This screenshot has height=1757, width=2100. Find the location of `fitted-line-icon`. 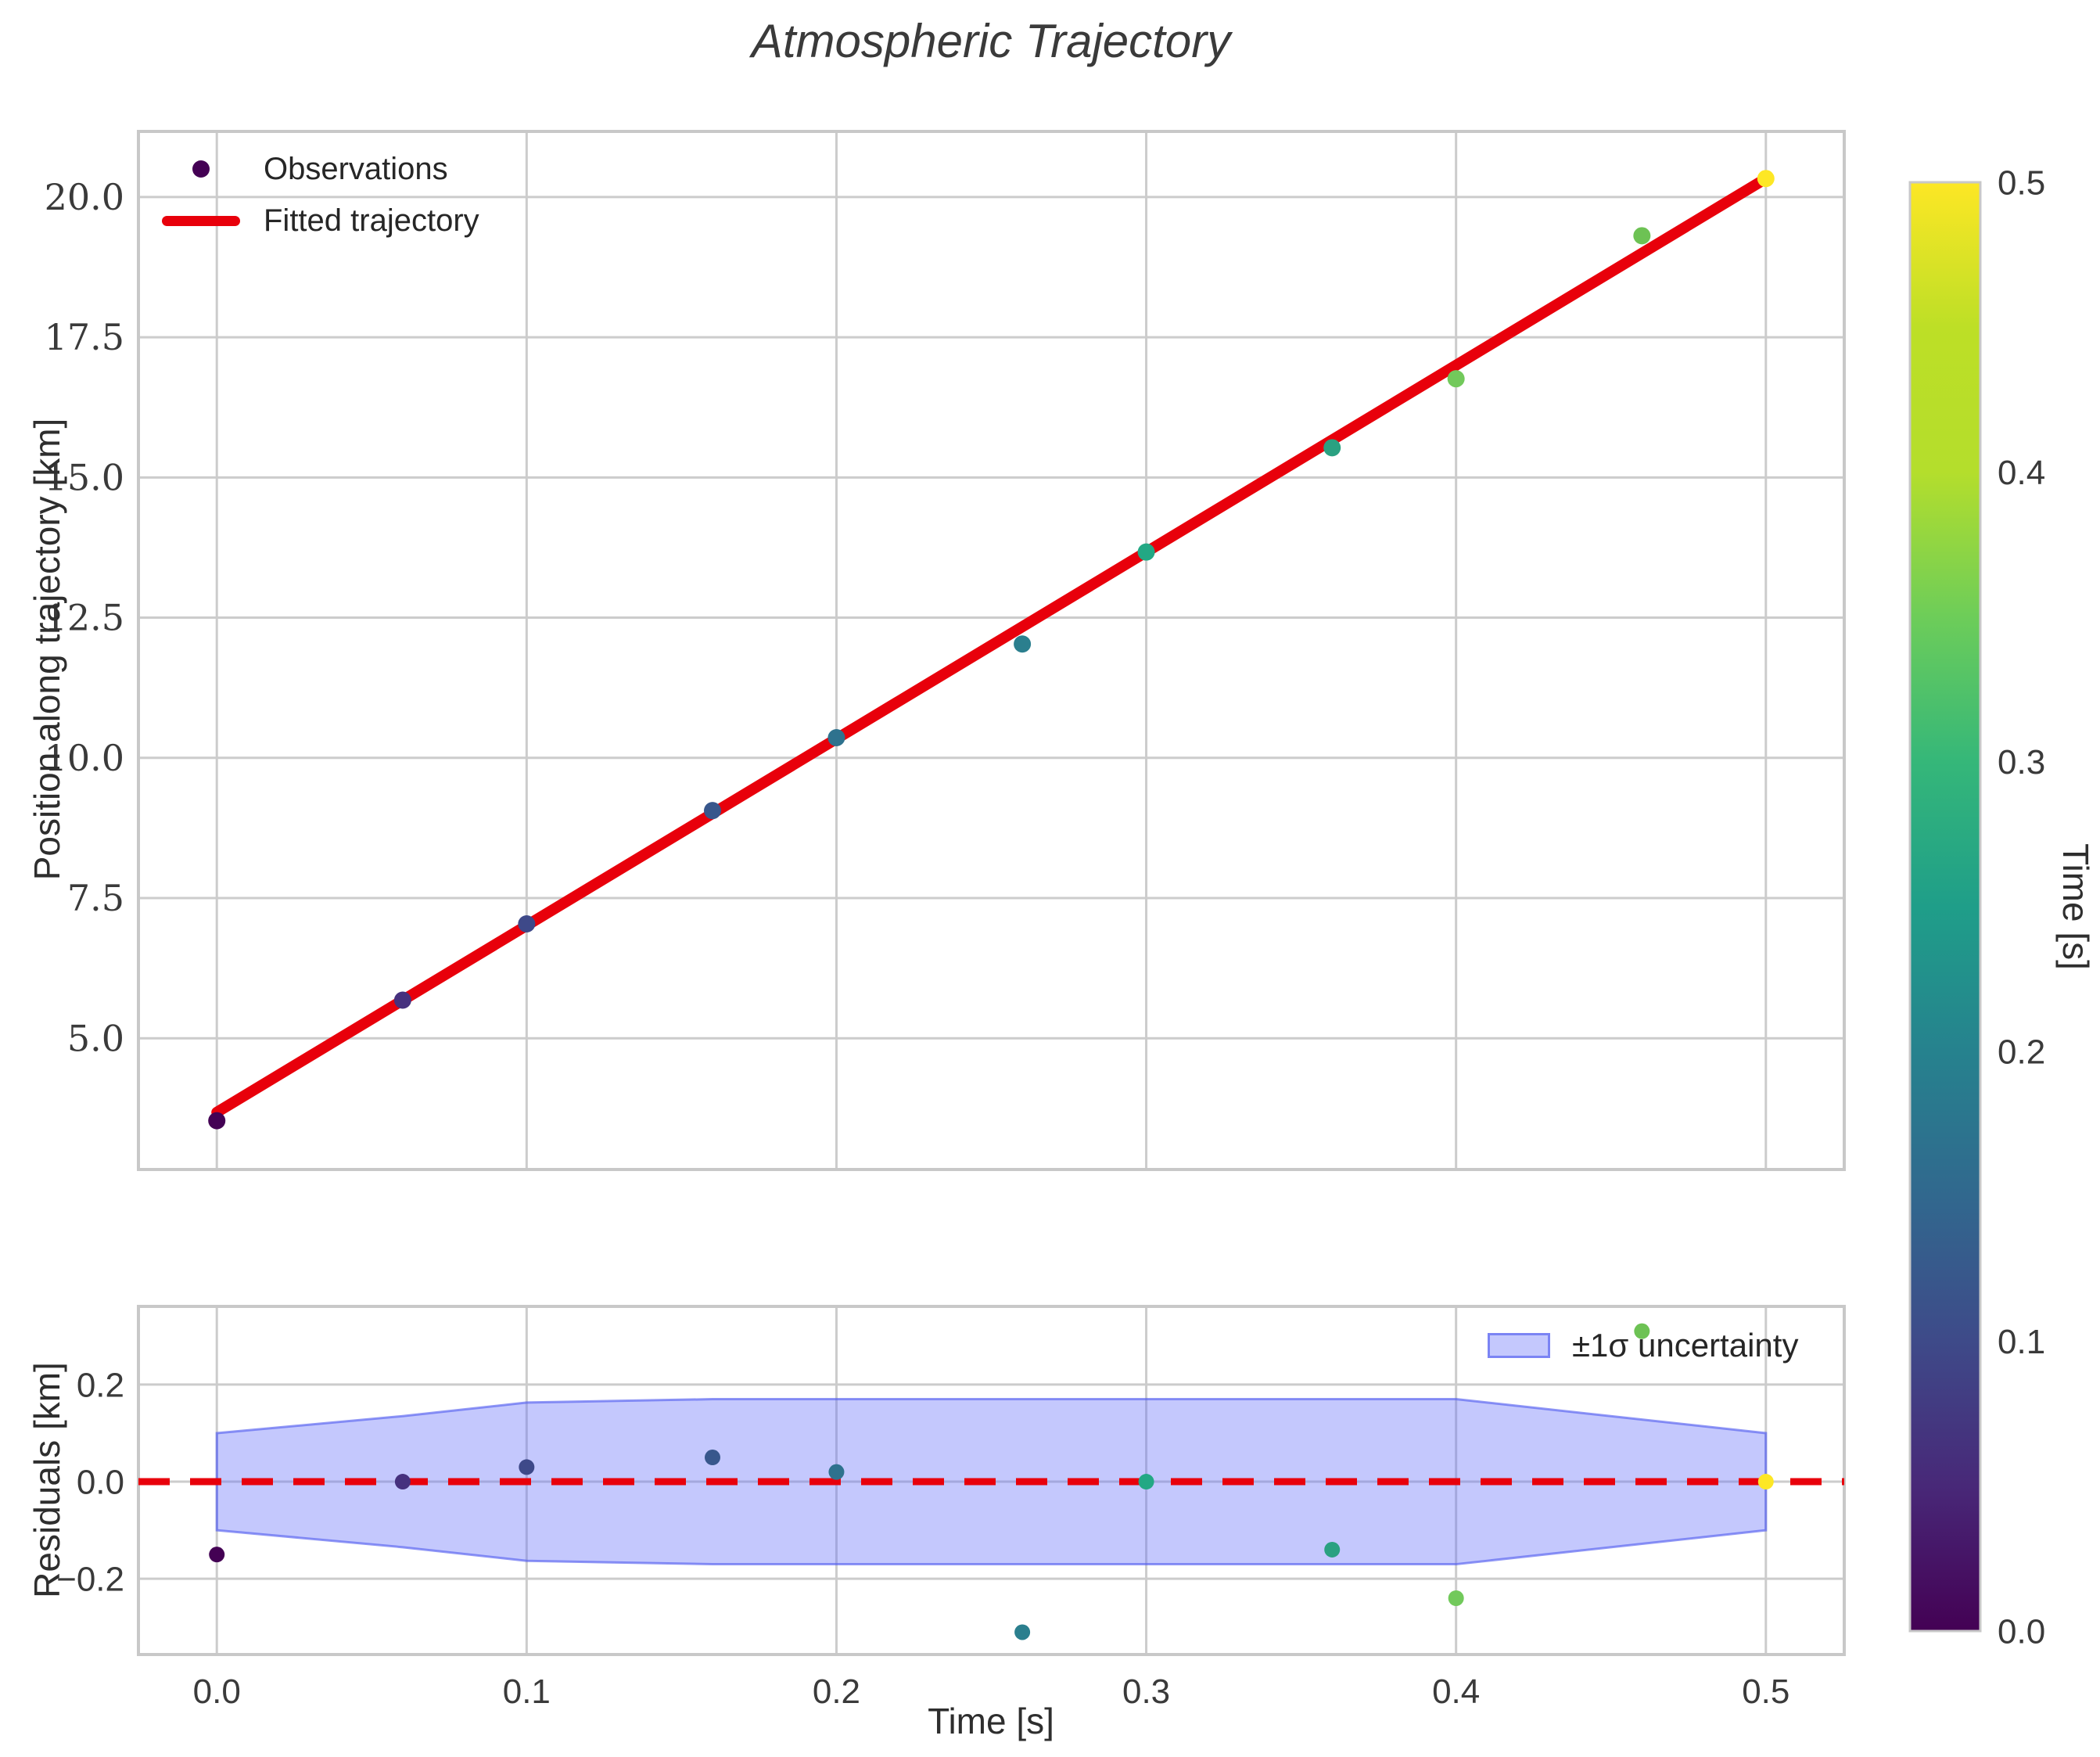

fitted-line-icon is located at coordinates (201, 220).